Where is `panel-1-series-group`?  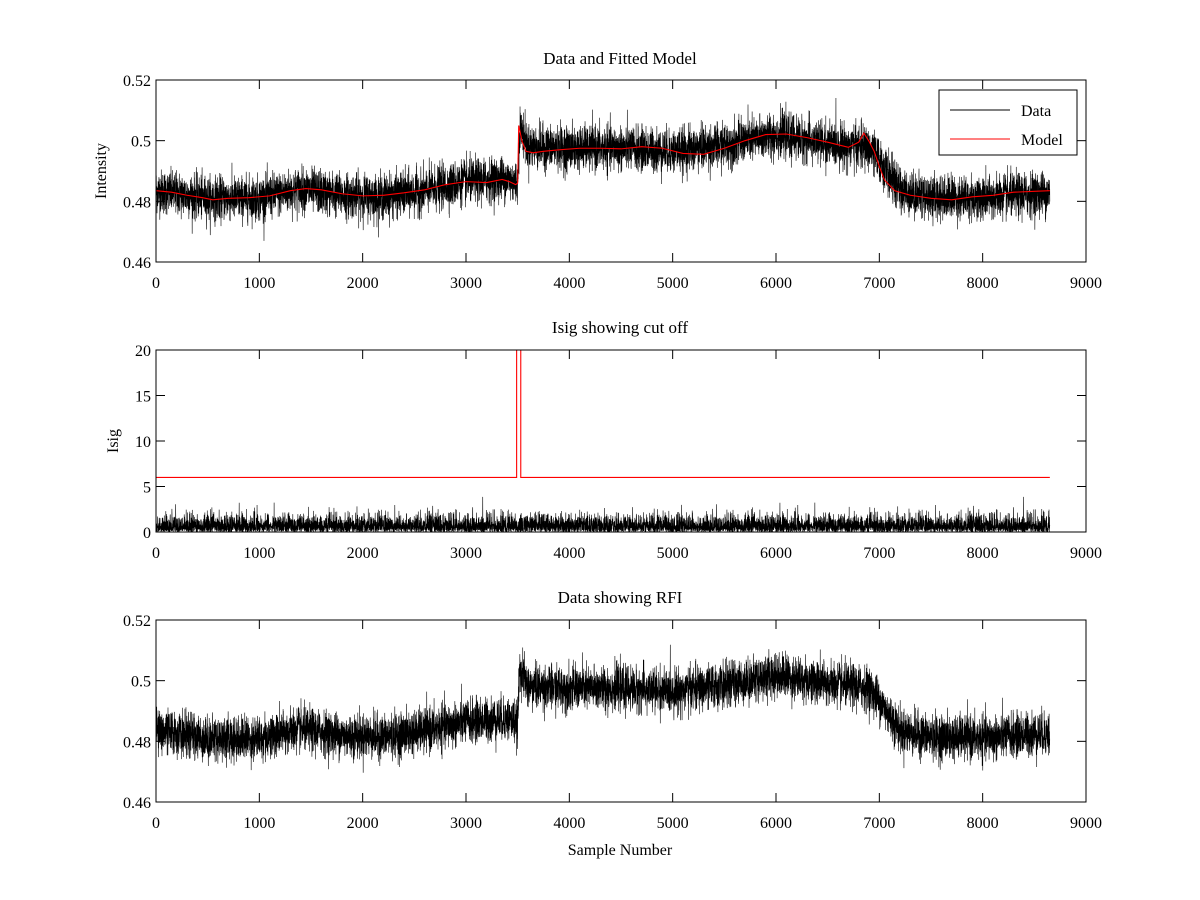
panel-1-series-group is located at coordinates (603, 169).